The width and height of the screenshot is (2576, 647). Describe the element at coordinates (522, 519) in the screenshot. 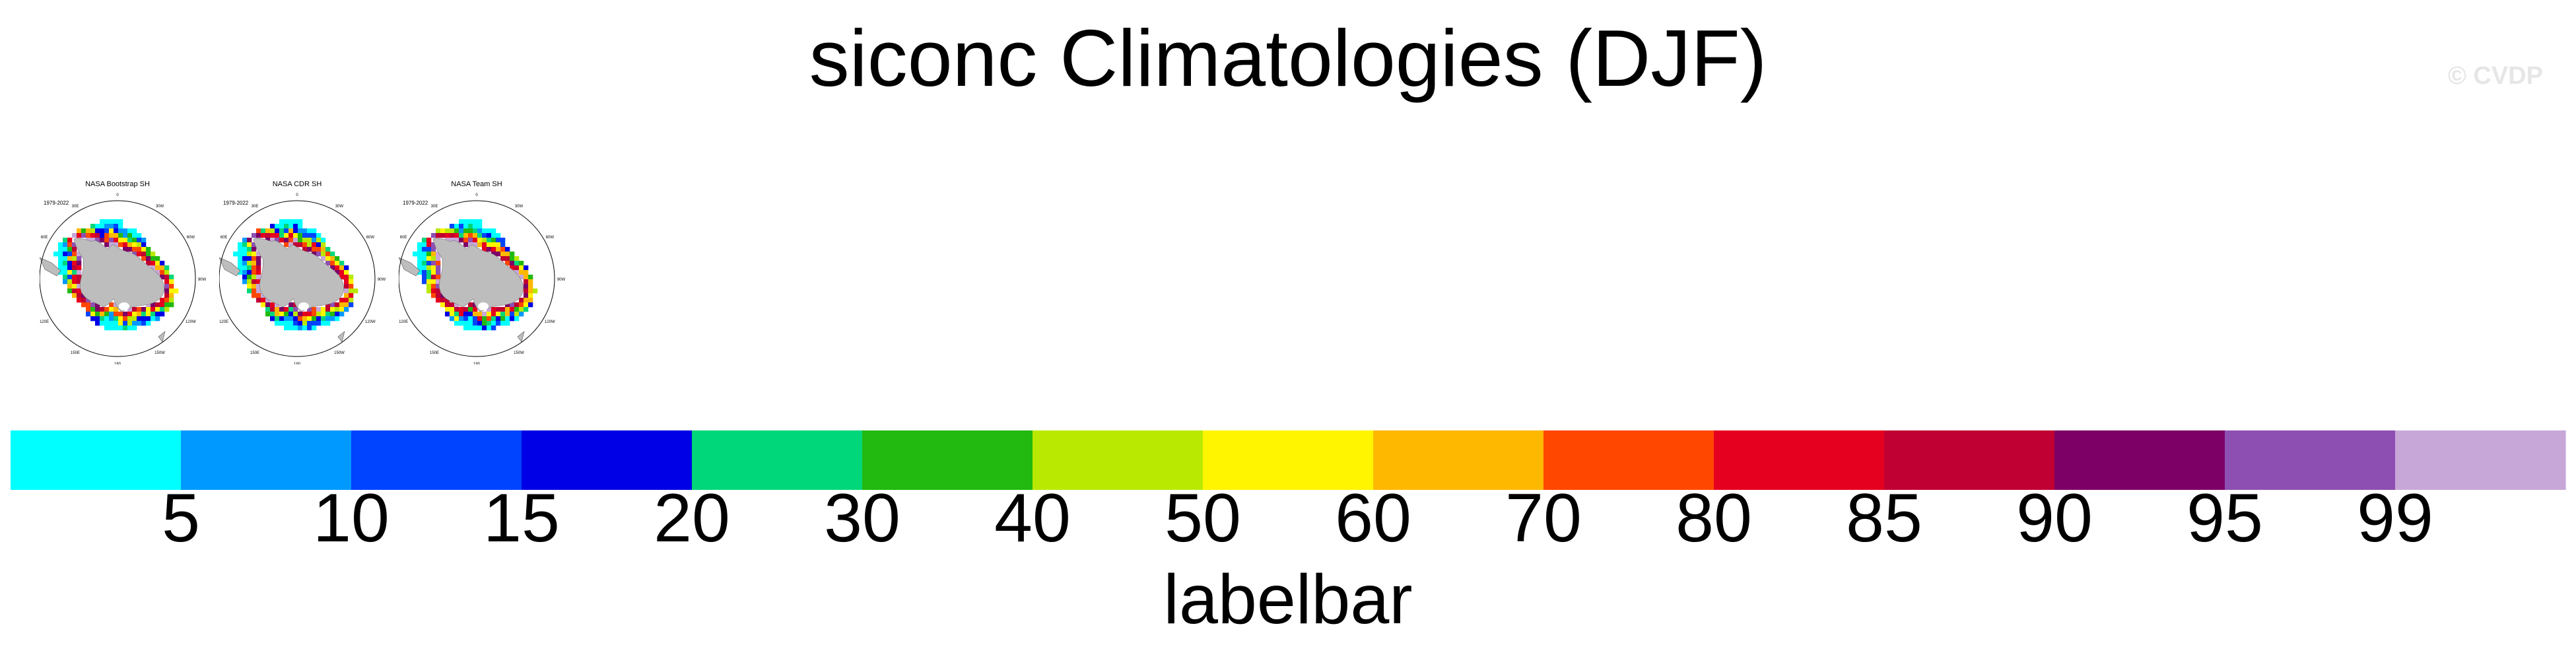

I see `labelbar-tick-label: 15` at that location.